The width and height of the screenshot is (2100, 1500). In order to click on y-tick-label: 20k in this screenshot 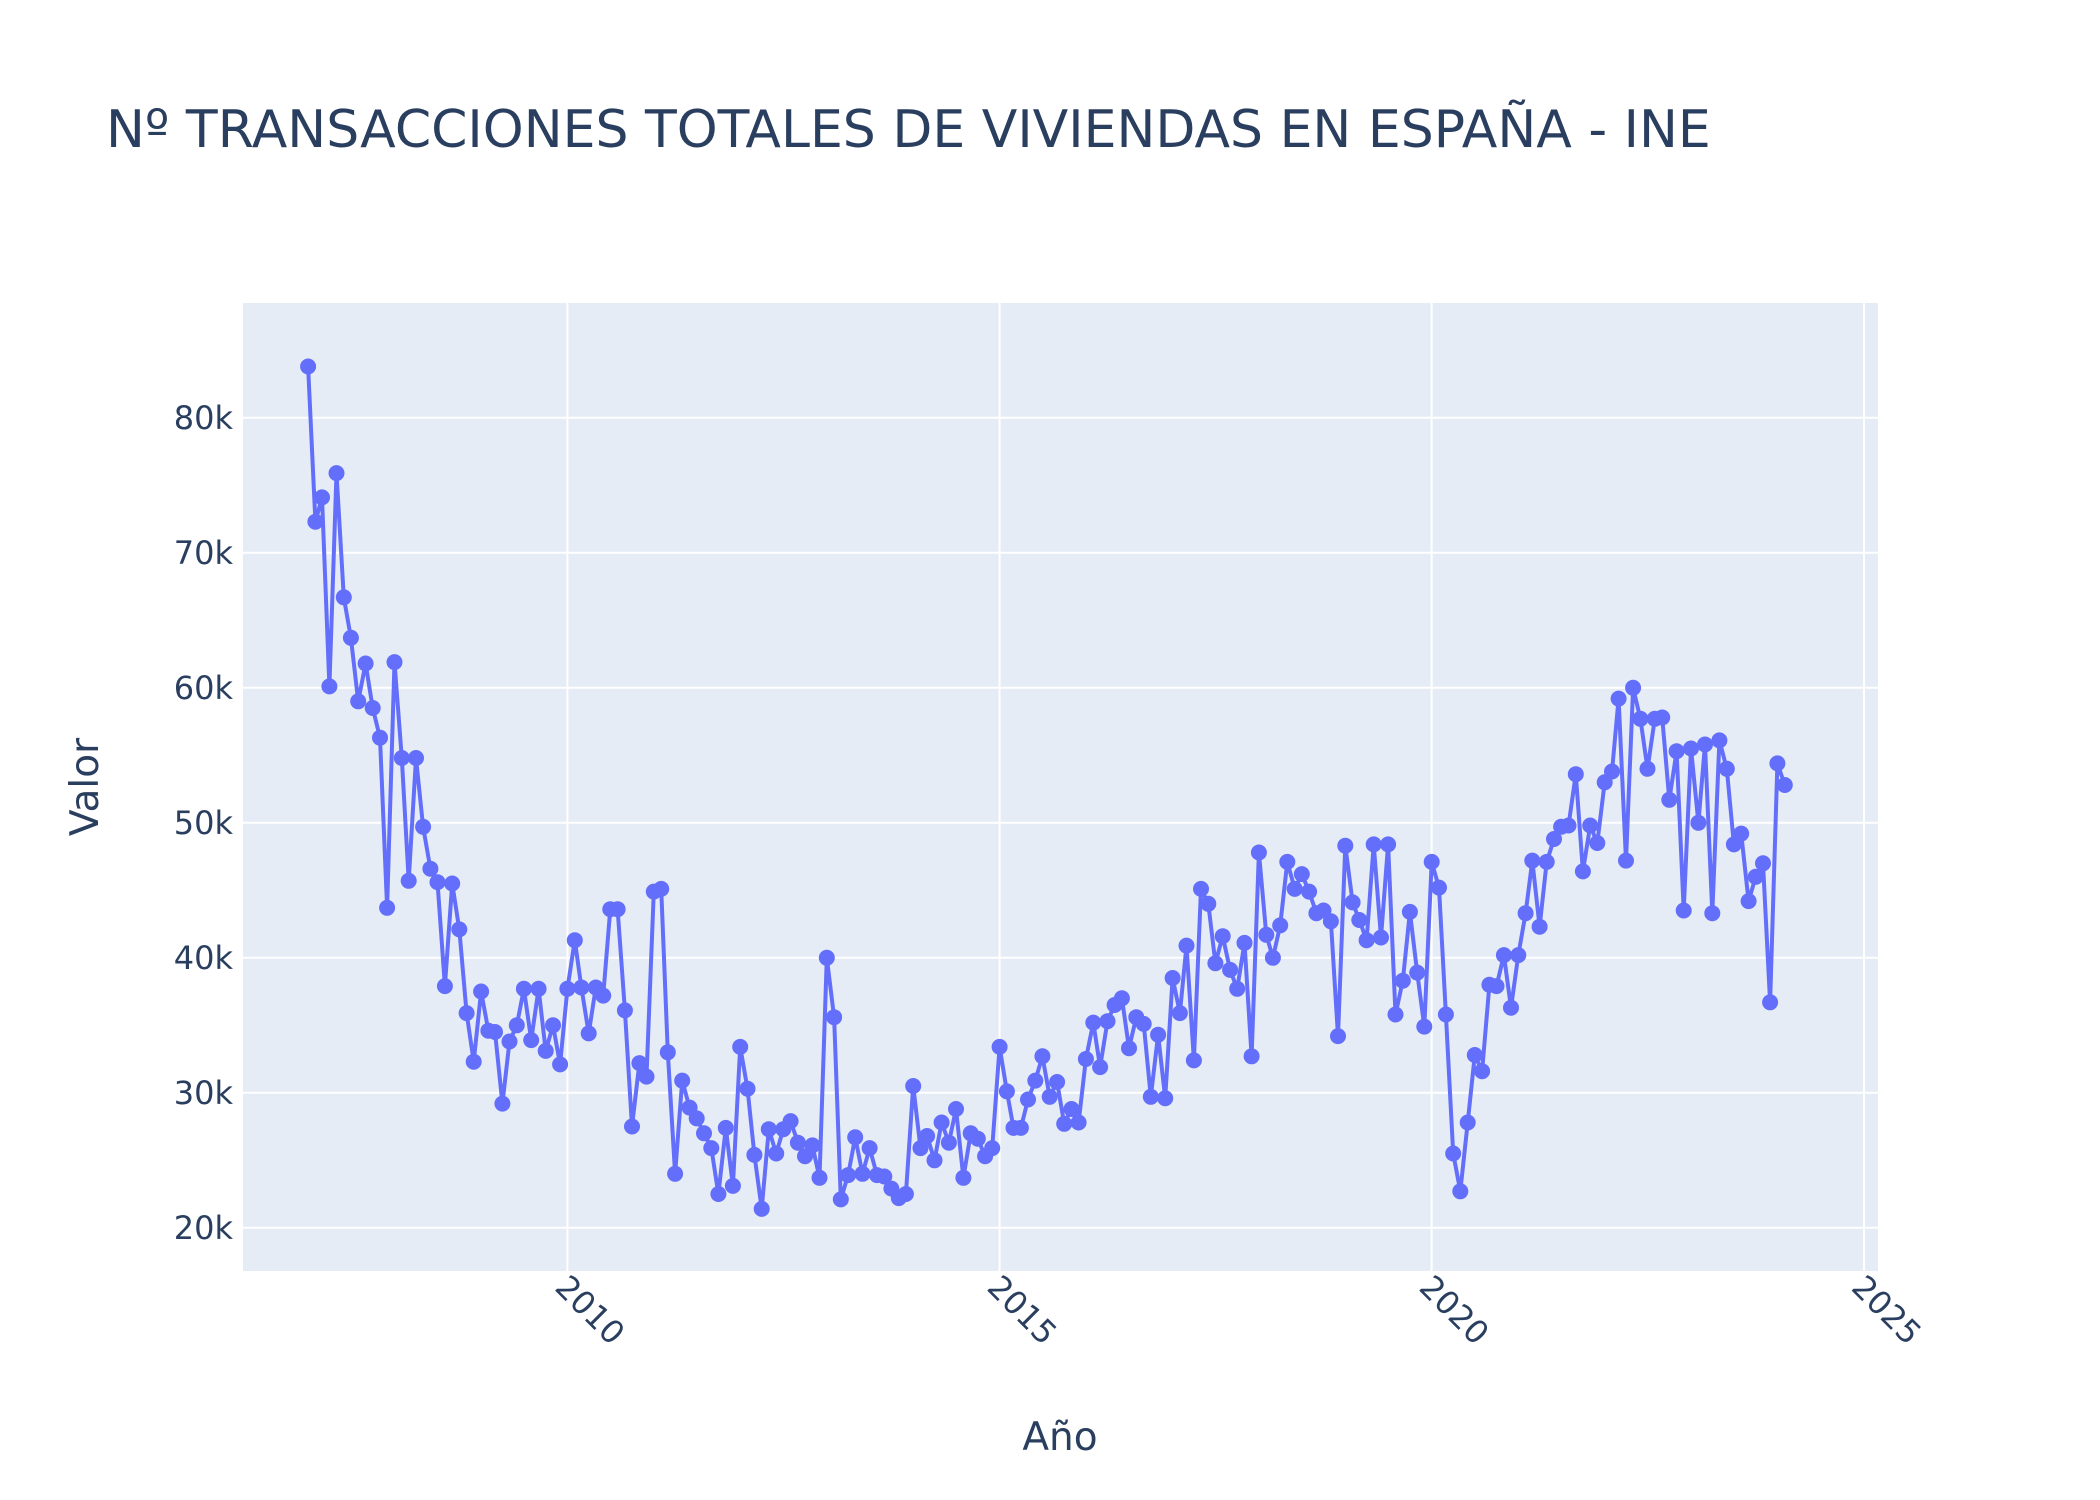, I will do `click(204, 1228)`.